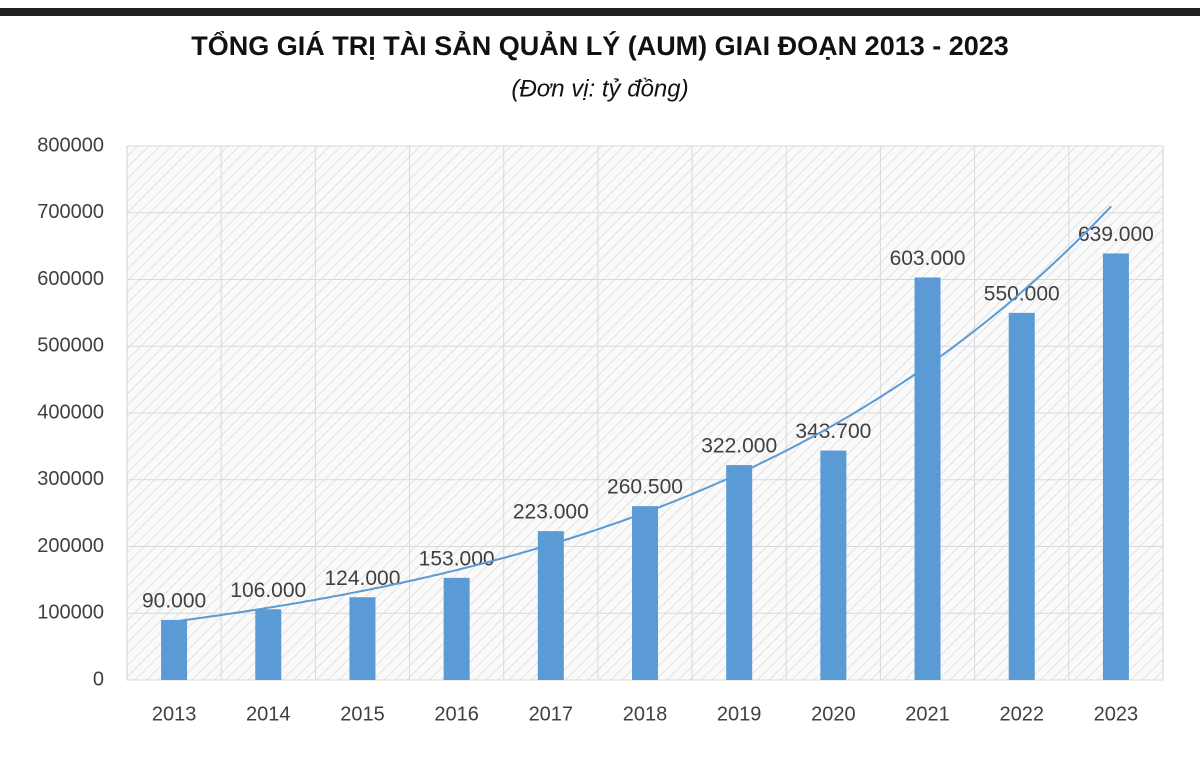 This screenshot has width=1200, height=776. I want to click on y-tick-label: 400000, so click(70, 412).